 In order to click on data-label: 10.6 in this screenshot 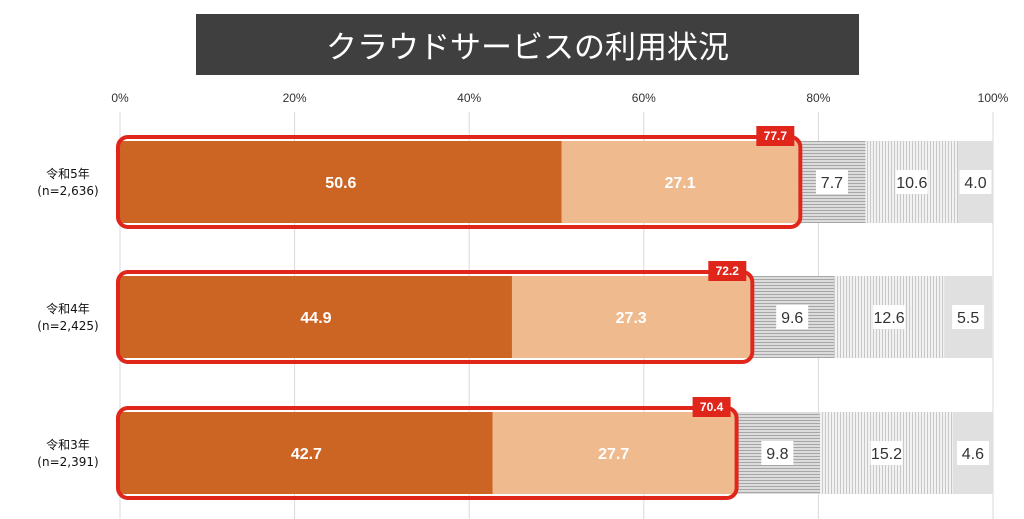, I will do `click(911, 183)`.